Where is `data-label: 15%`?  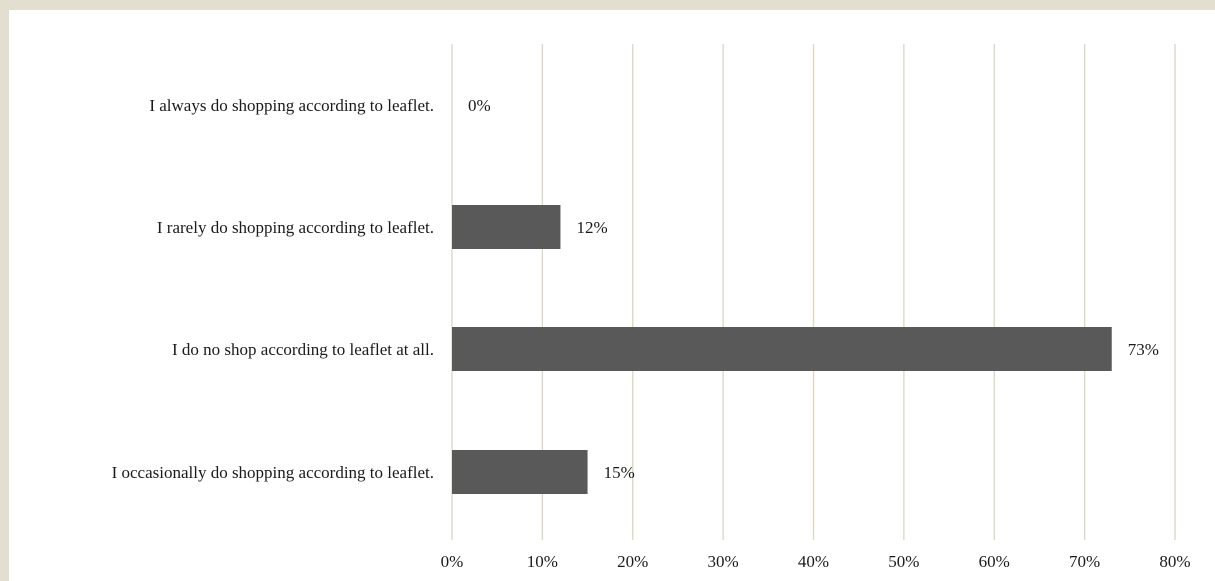 data-label: 15% is located at coordinates (619, 472).